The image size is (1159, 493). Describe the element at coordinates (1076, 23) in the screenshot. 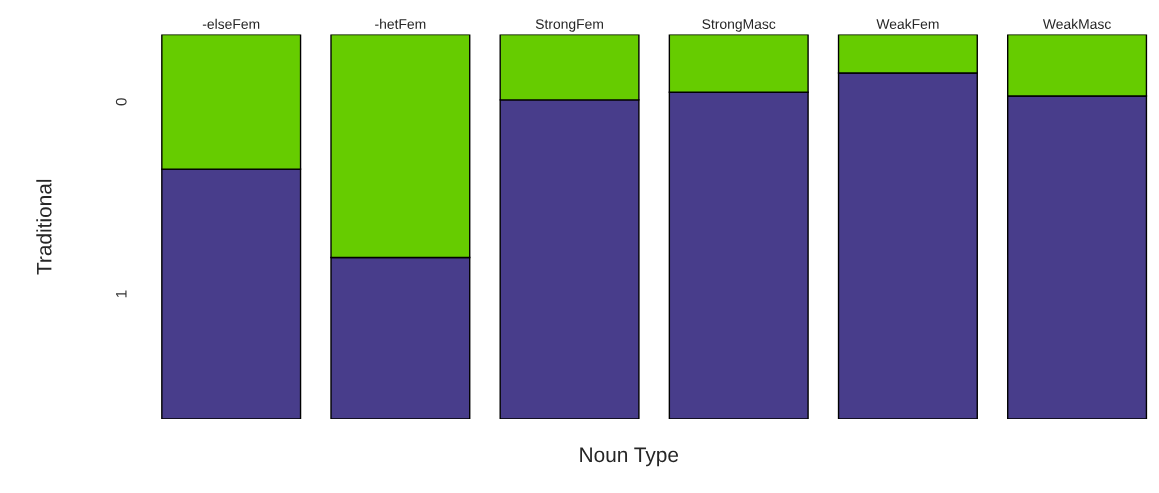

I see `x-tick-label: WeakMasc` at that location.